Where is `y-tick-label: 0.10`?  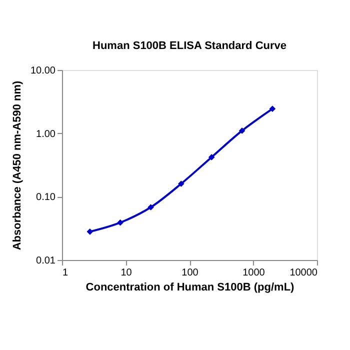 y-tick-label: 0.10 is located at coordinates (46, 198).